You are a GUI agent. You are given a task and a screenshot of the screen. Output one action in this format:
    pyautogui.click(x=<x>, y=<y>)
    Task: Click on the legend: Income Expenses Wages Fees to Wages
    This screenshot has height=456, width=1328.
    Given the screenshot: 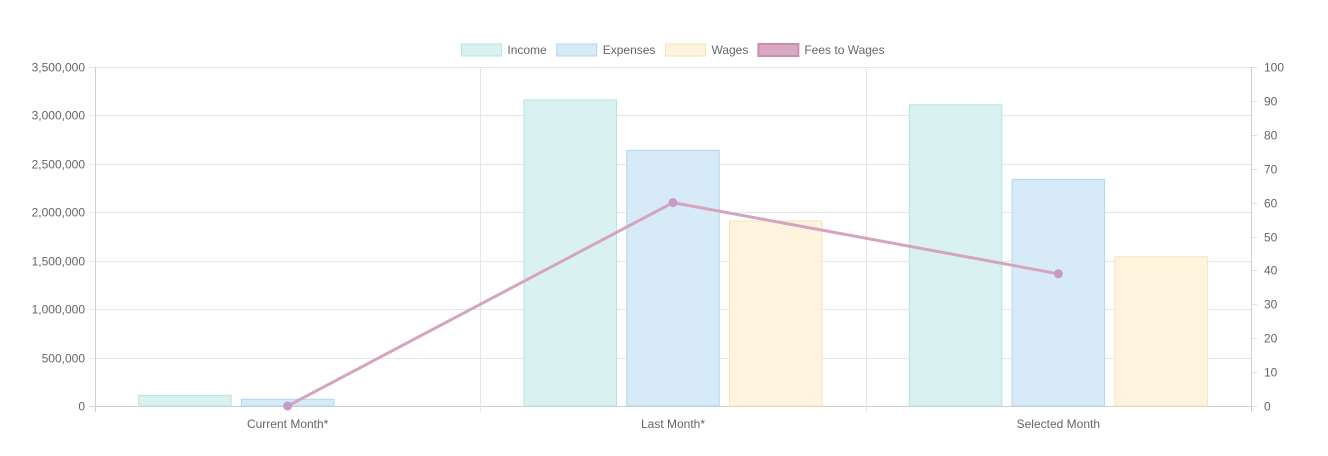 What is the action you would take?
    pyautogui.click(x=672, y=50)
    